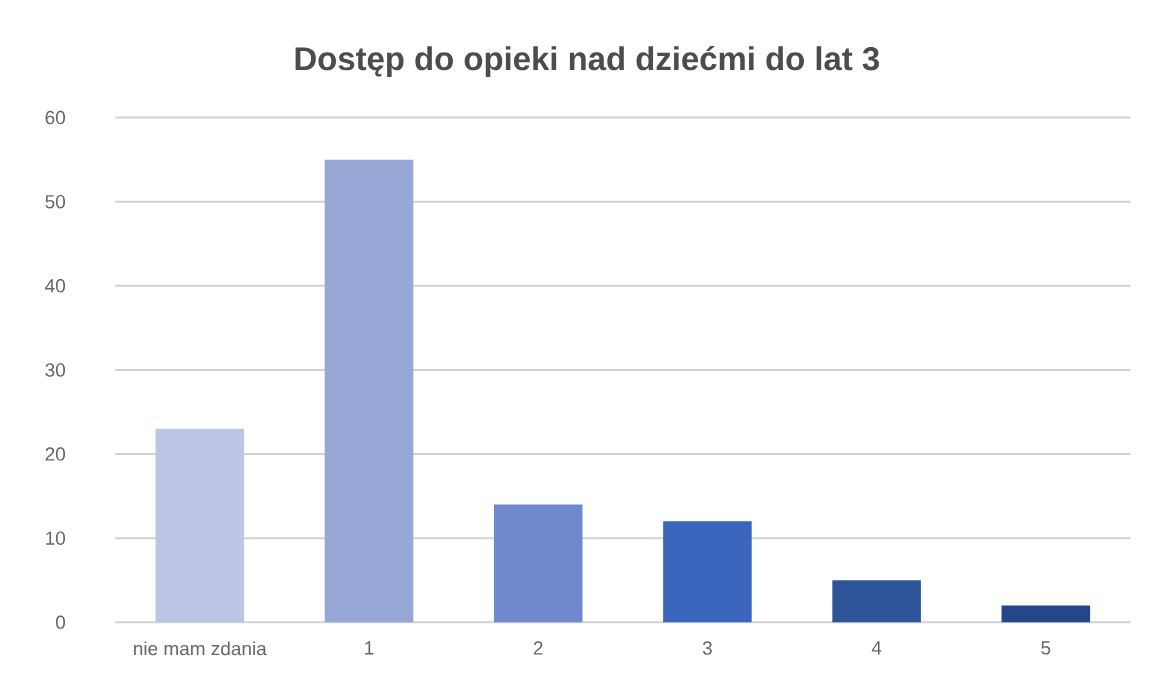 The height and width of the screenshot is (677, 1152). What do you see at coordinates (538, 648) in the screenshot?
I see `x-tick-label: 2` at bounding box center [538, 648].